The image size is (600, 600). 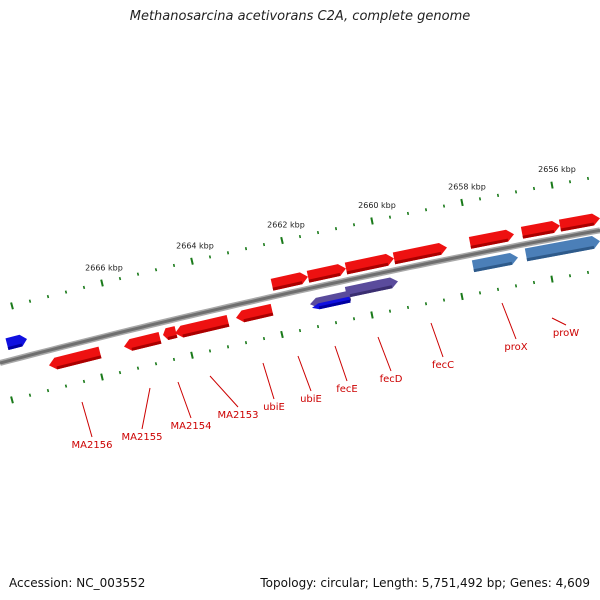 What do you see at coordinates (377, 205) in the screenshot?
I see `kbp-label: 2660 kbp` at bounding box center [377, 205].